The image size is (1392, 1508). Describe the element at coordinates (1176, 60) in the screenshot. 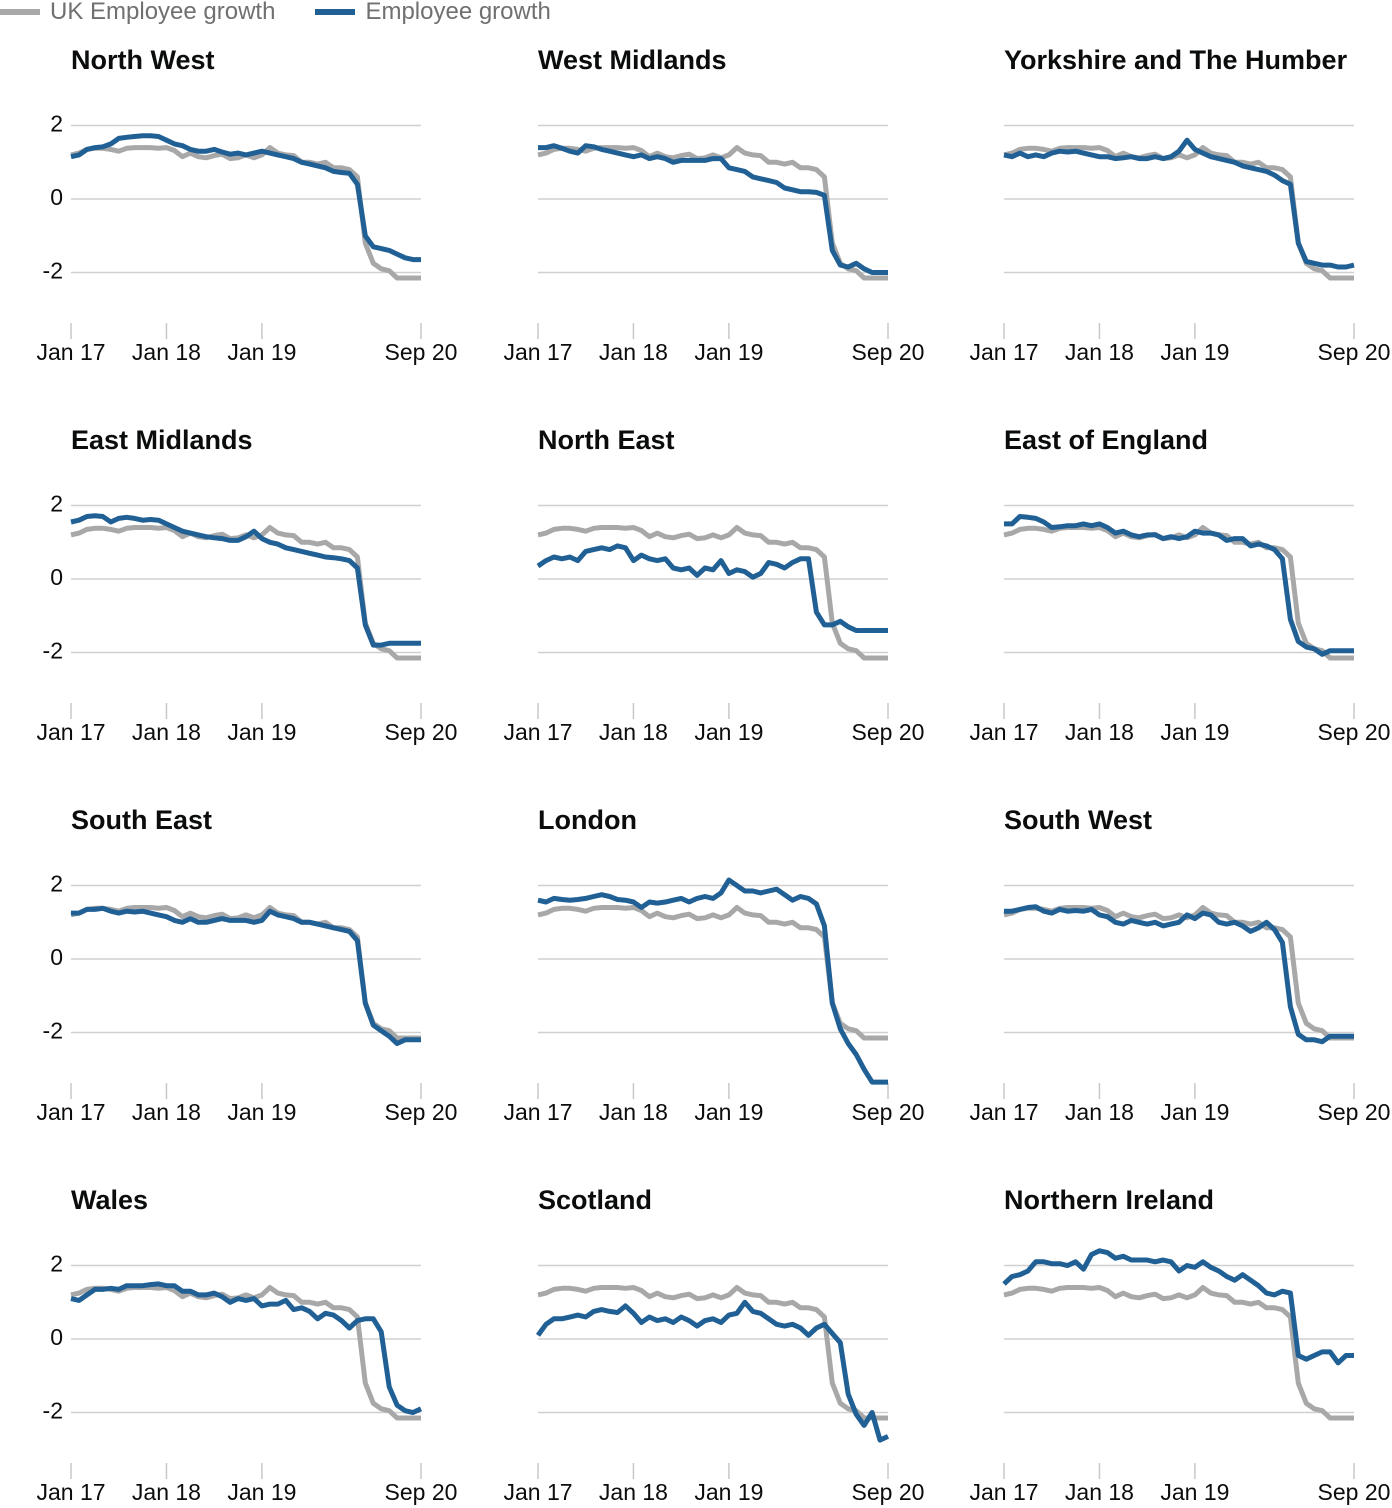

I see `panel-title: Yorkshire and The Humber` at that location.